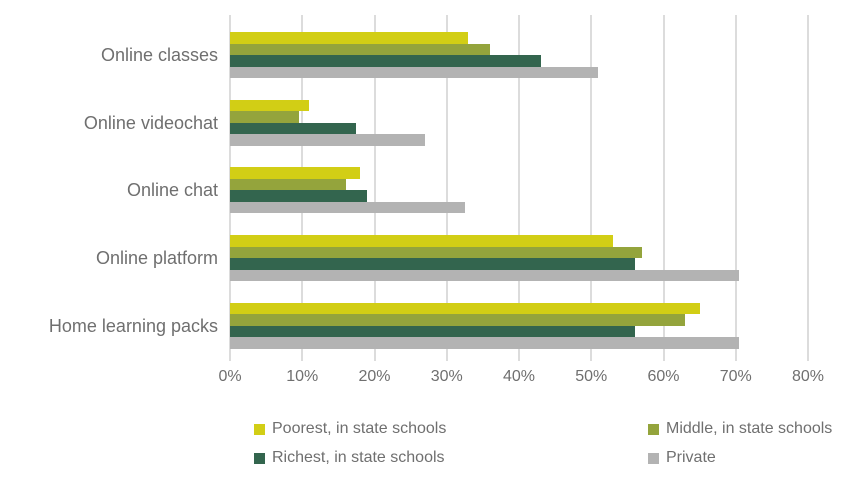  I want to click on legend-item: Private, so click(740, 458).